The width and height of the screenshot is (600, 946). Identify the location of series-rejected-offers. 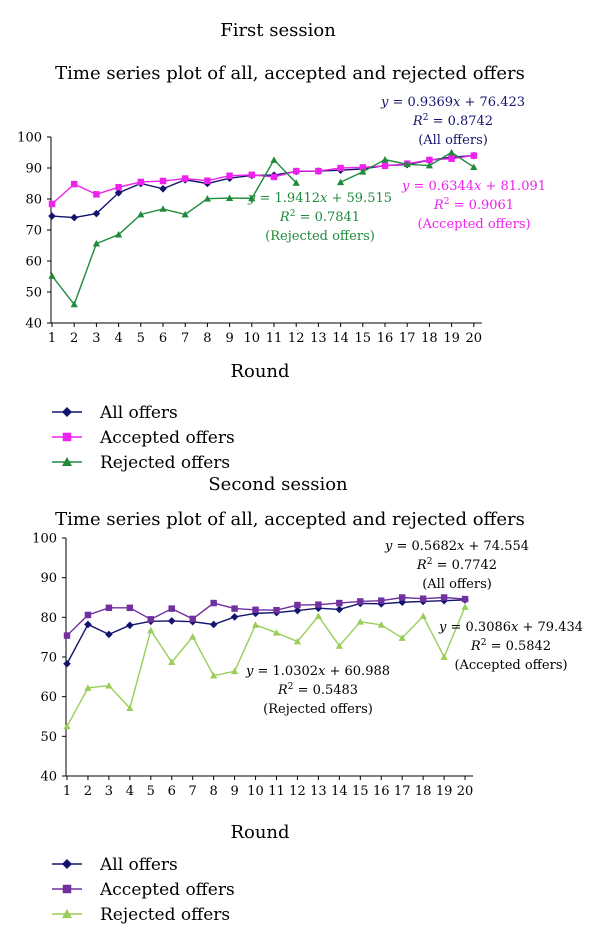
(266, 666).